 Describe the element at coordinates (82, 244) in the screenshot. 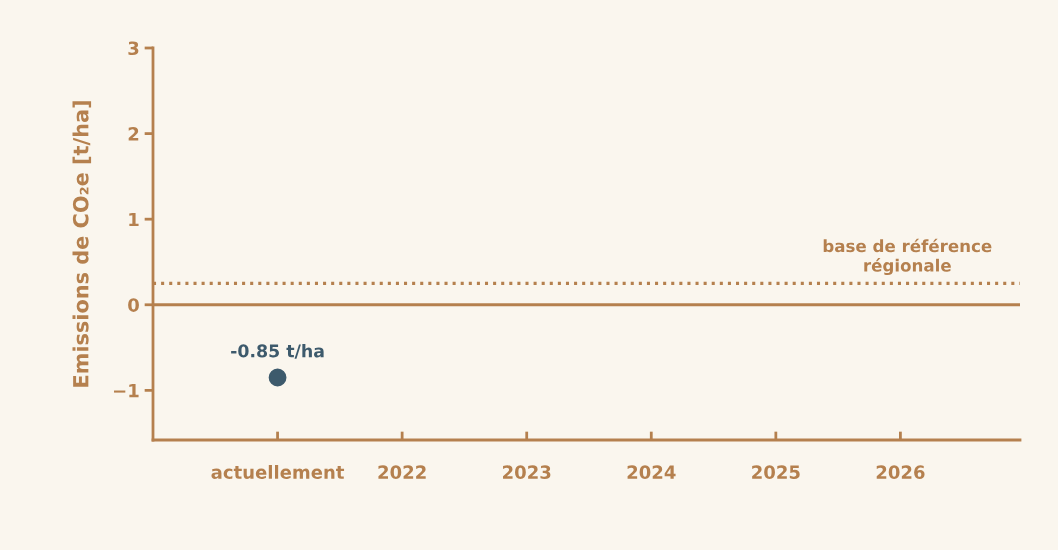

I see `y-axis-title: Emissions de CO₂e [t/ha]` at that location.